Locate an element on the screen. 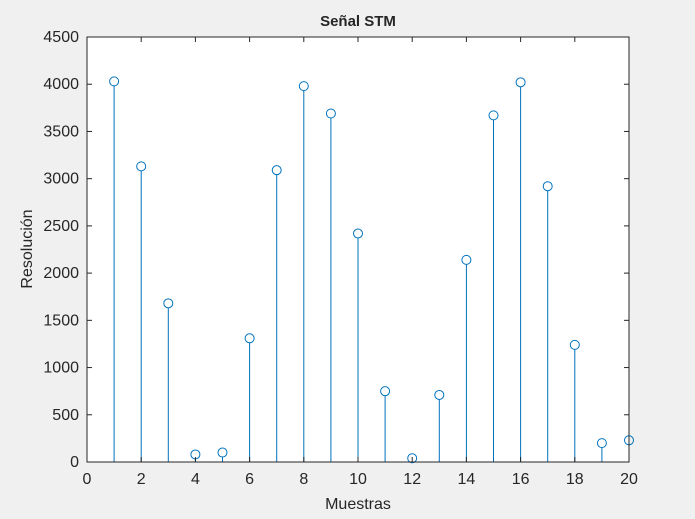  x-tick-label: 10 is located at coordinates (358, 479).